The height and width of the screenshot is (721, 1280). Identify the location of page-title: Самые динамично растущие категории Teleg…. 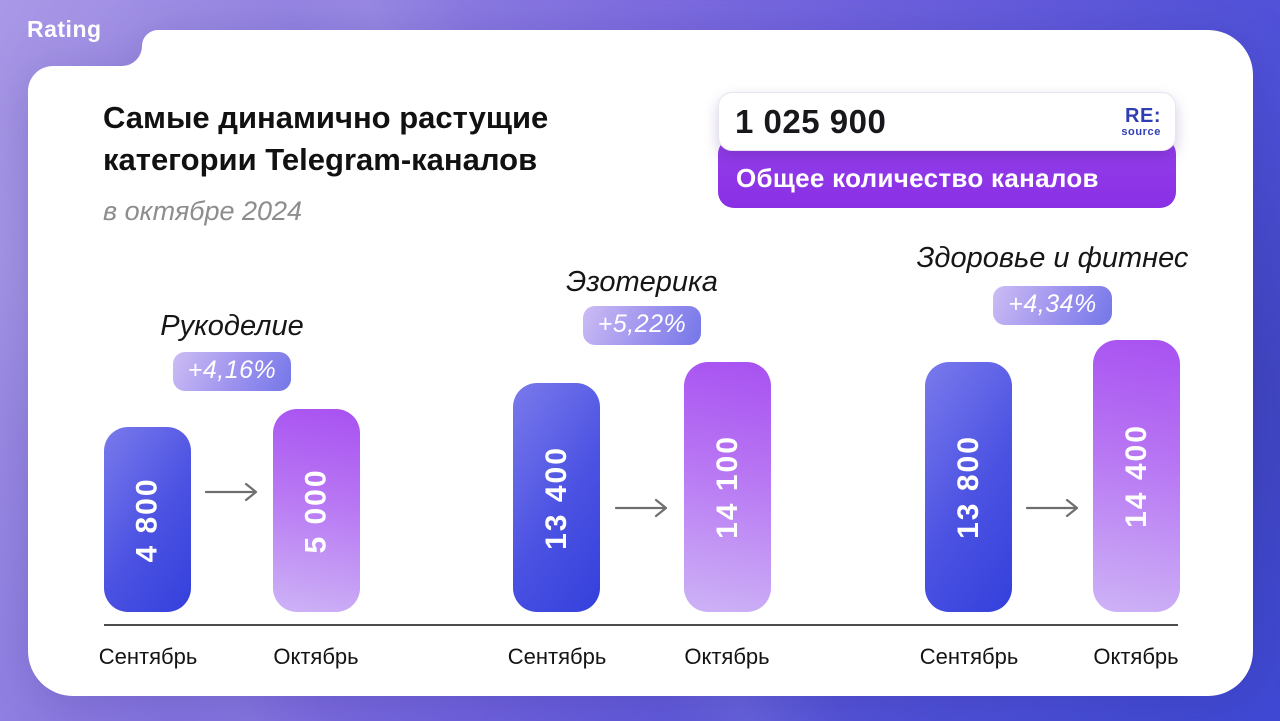
(326, 138).